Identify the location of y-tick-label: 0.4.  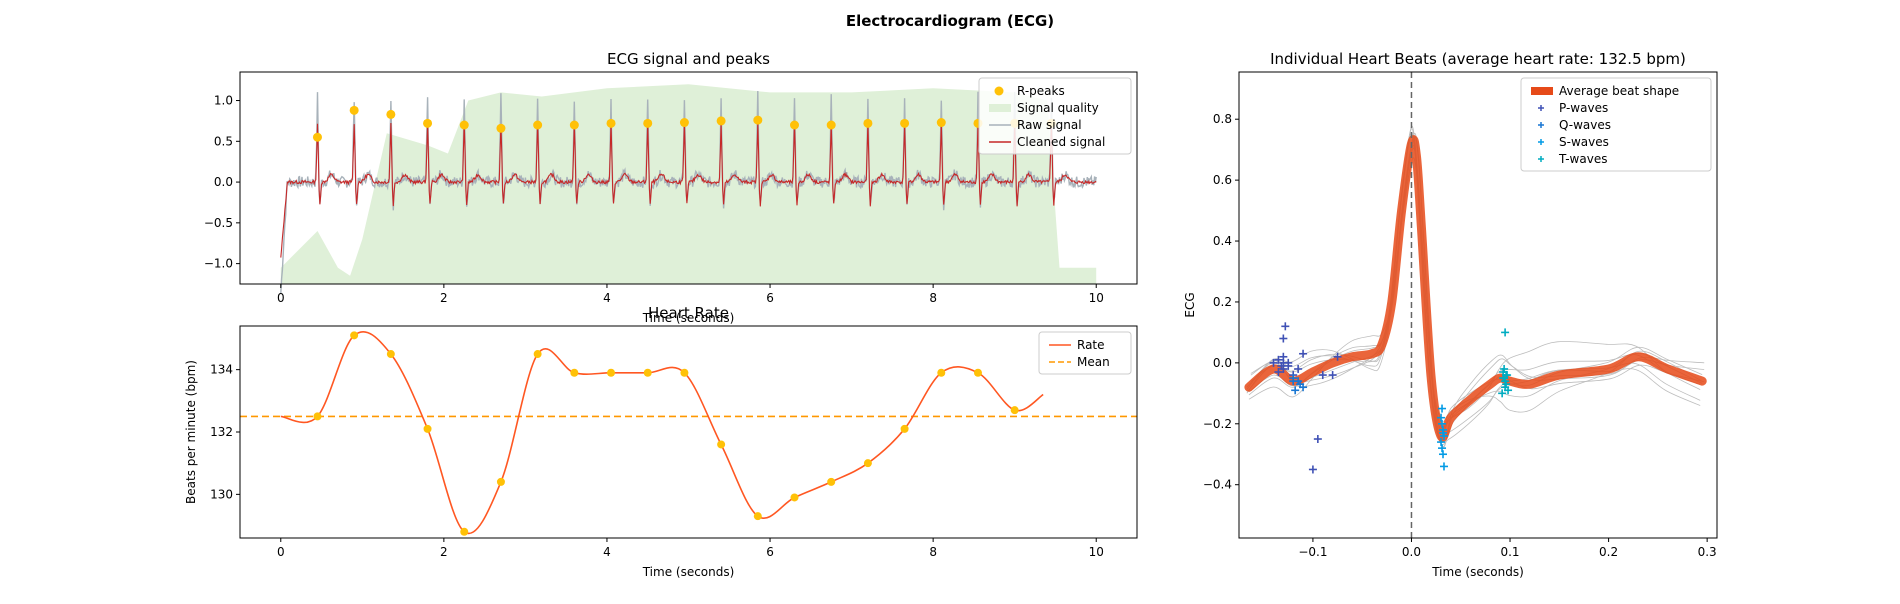
(1222, 241).